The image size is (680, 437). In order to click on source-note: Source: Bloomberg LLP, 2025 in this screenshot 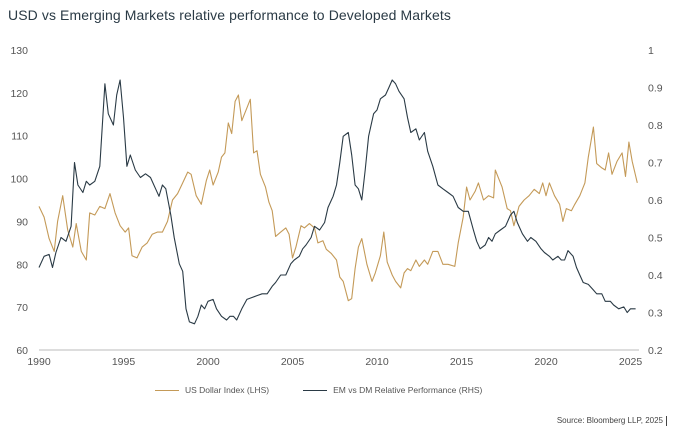, I will do `click(612, 421)`.